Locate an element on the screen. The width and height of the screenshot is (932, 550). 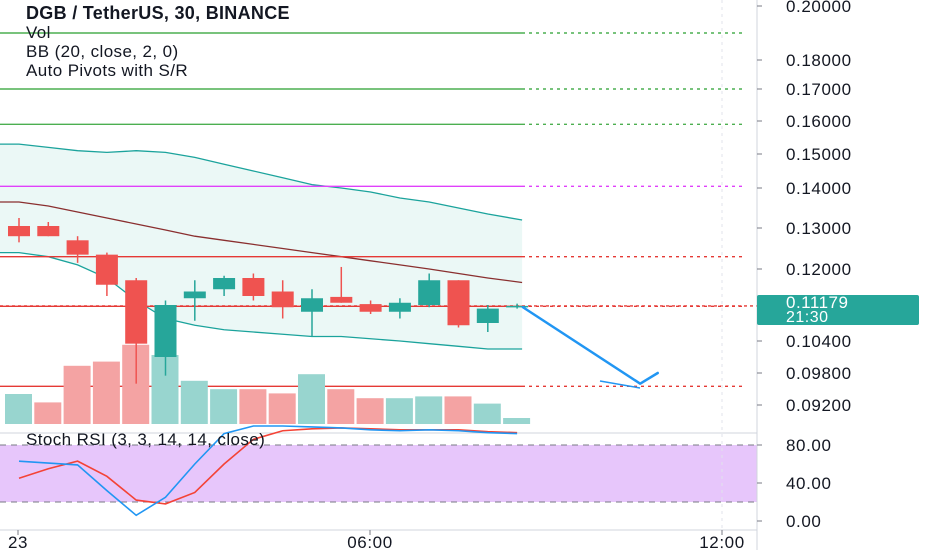
volume-bars is located at coordinates (268, 384).